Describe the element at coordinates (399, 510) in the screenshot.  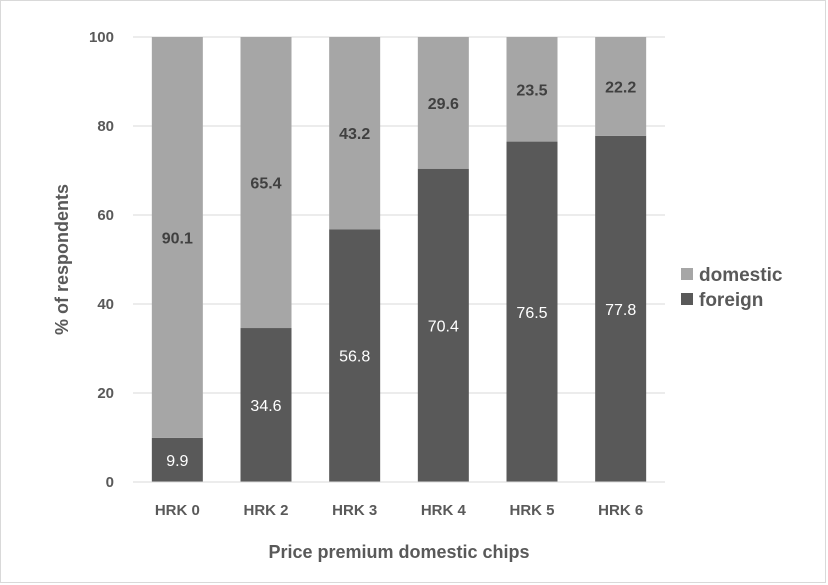
I see `x-tick-labels: HRK 0 HRK 2 HRK 3 HRK 4 HRK 5 HRK 6` at that location.